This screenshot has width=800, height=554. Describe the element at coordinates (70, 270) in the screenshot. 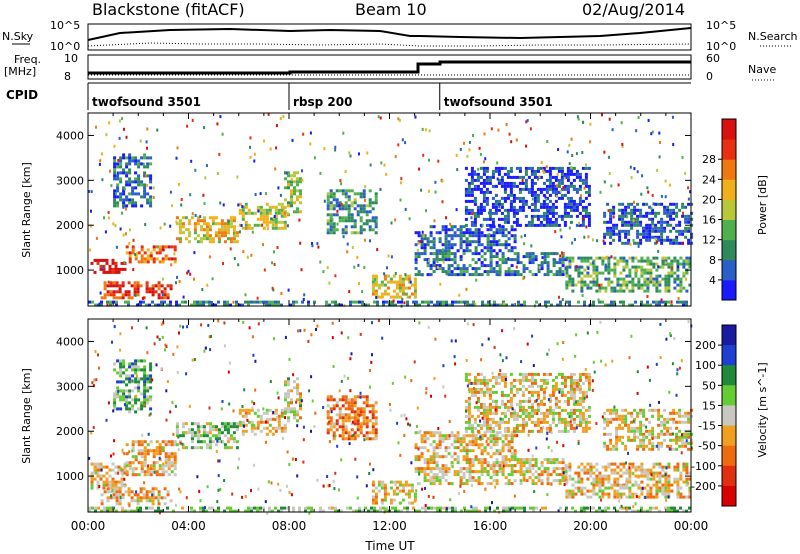

I see `y-tick-label: 1000` at that location.